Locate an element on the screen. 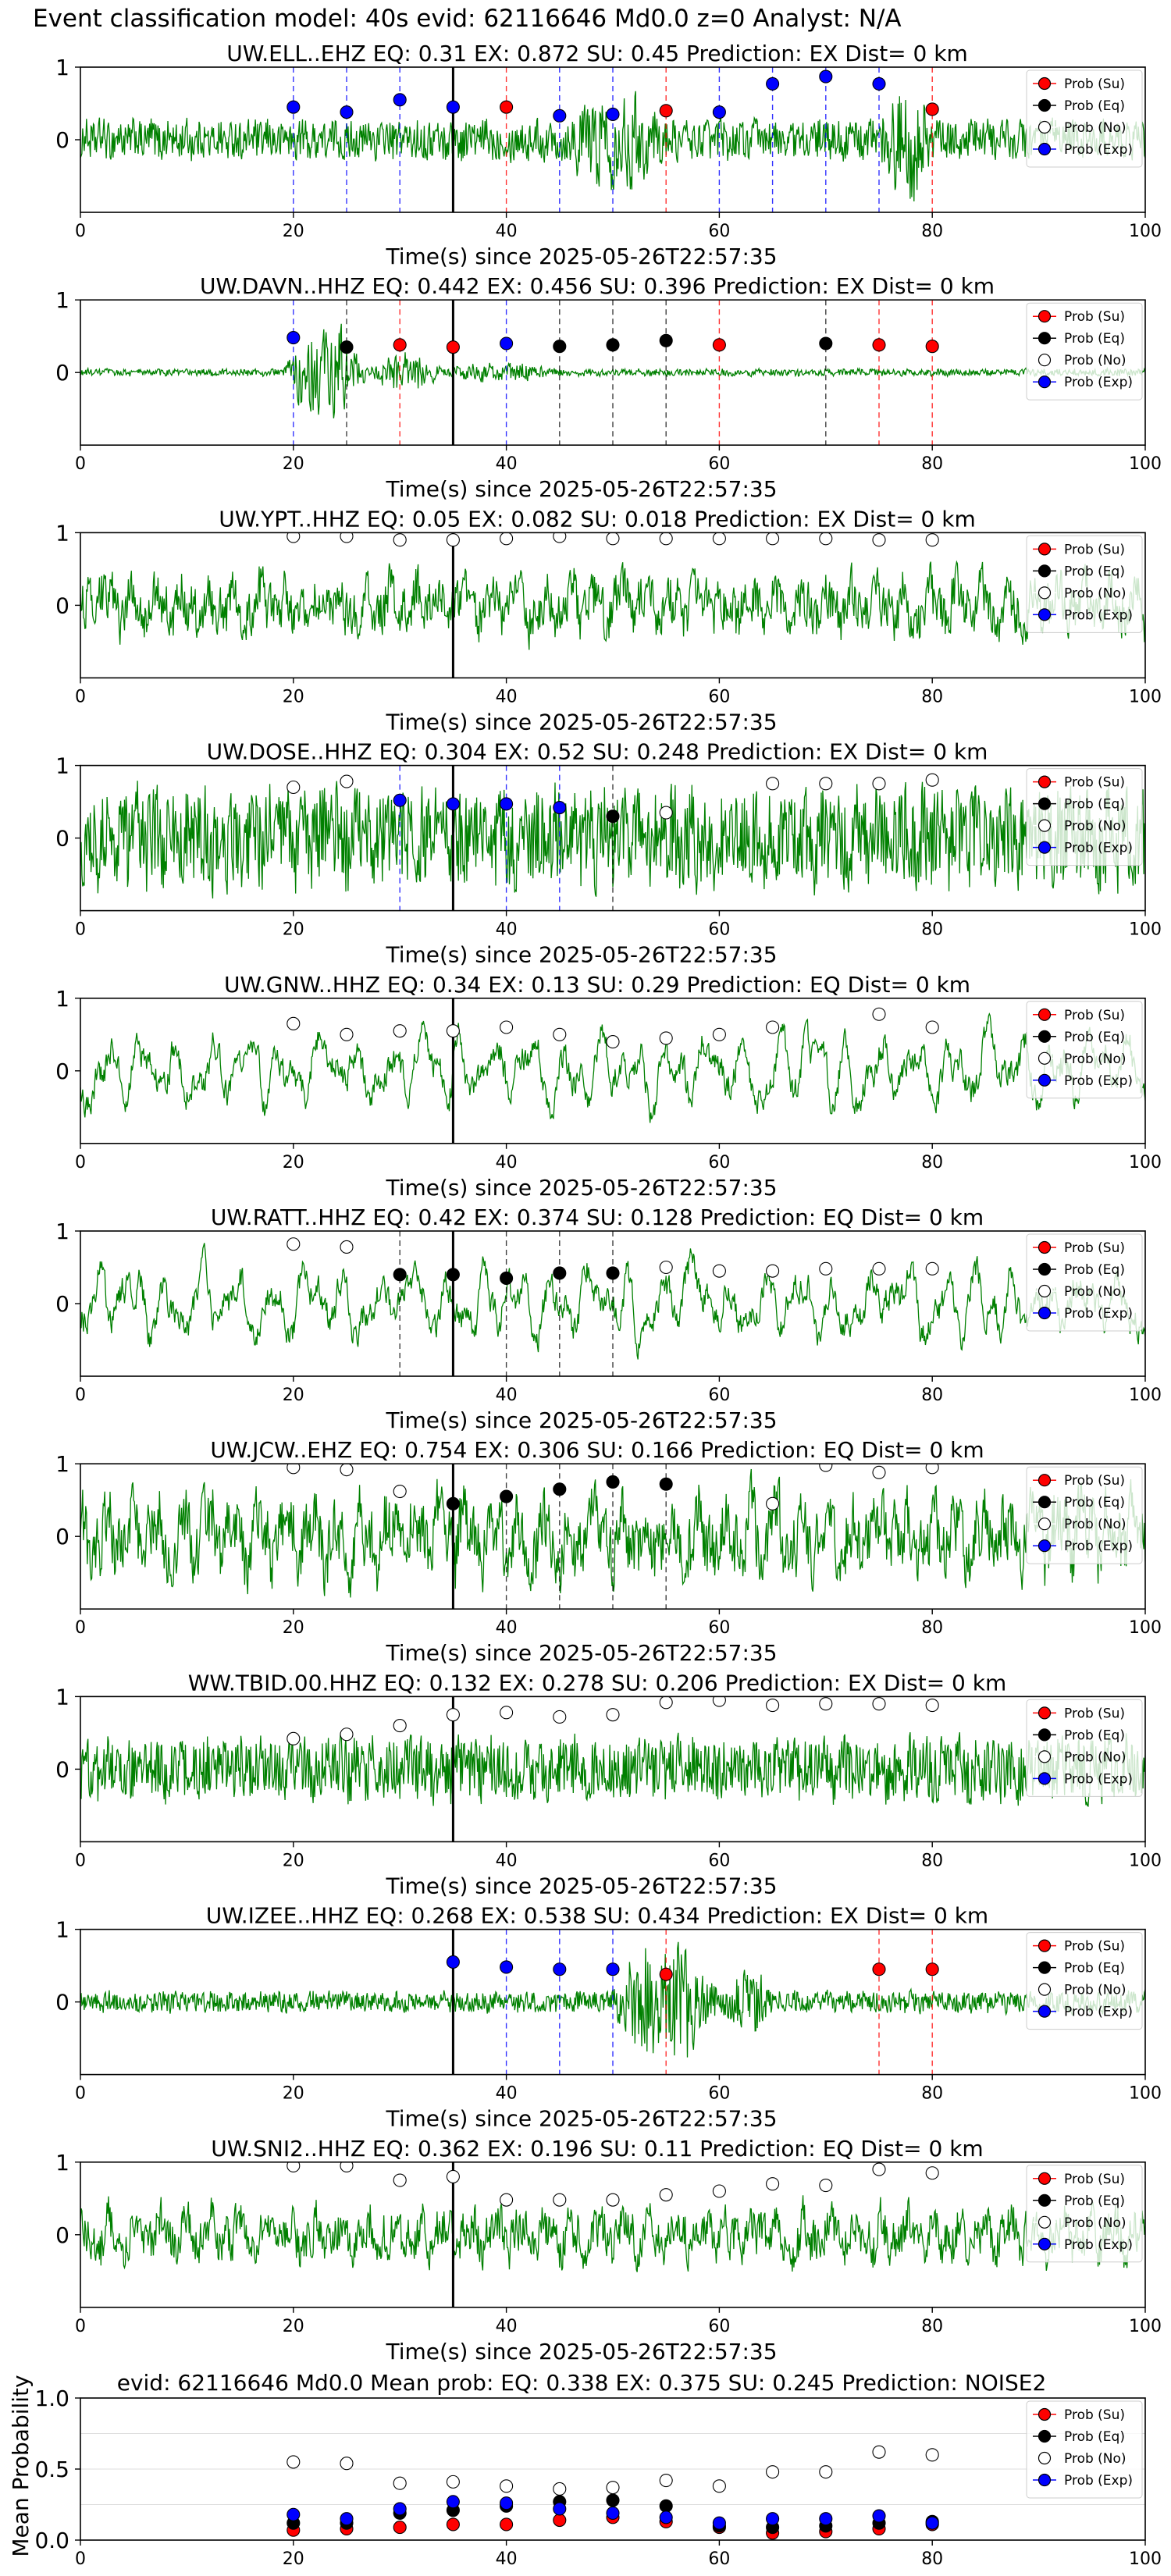 The image size is (1171, 2576). legend: Prob (Su) Prob (Eq) Prob (No) Prob (Exp) is located at coordinates (1084, 119).